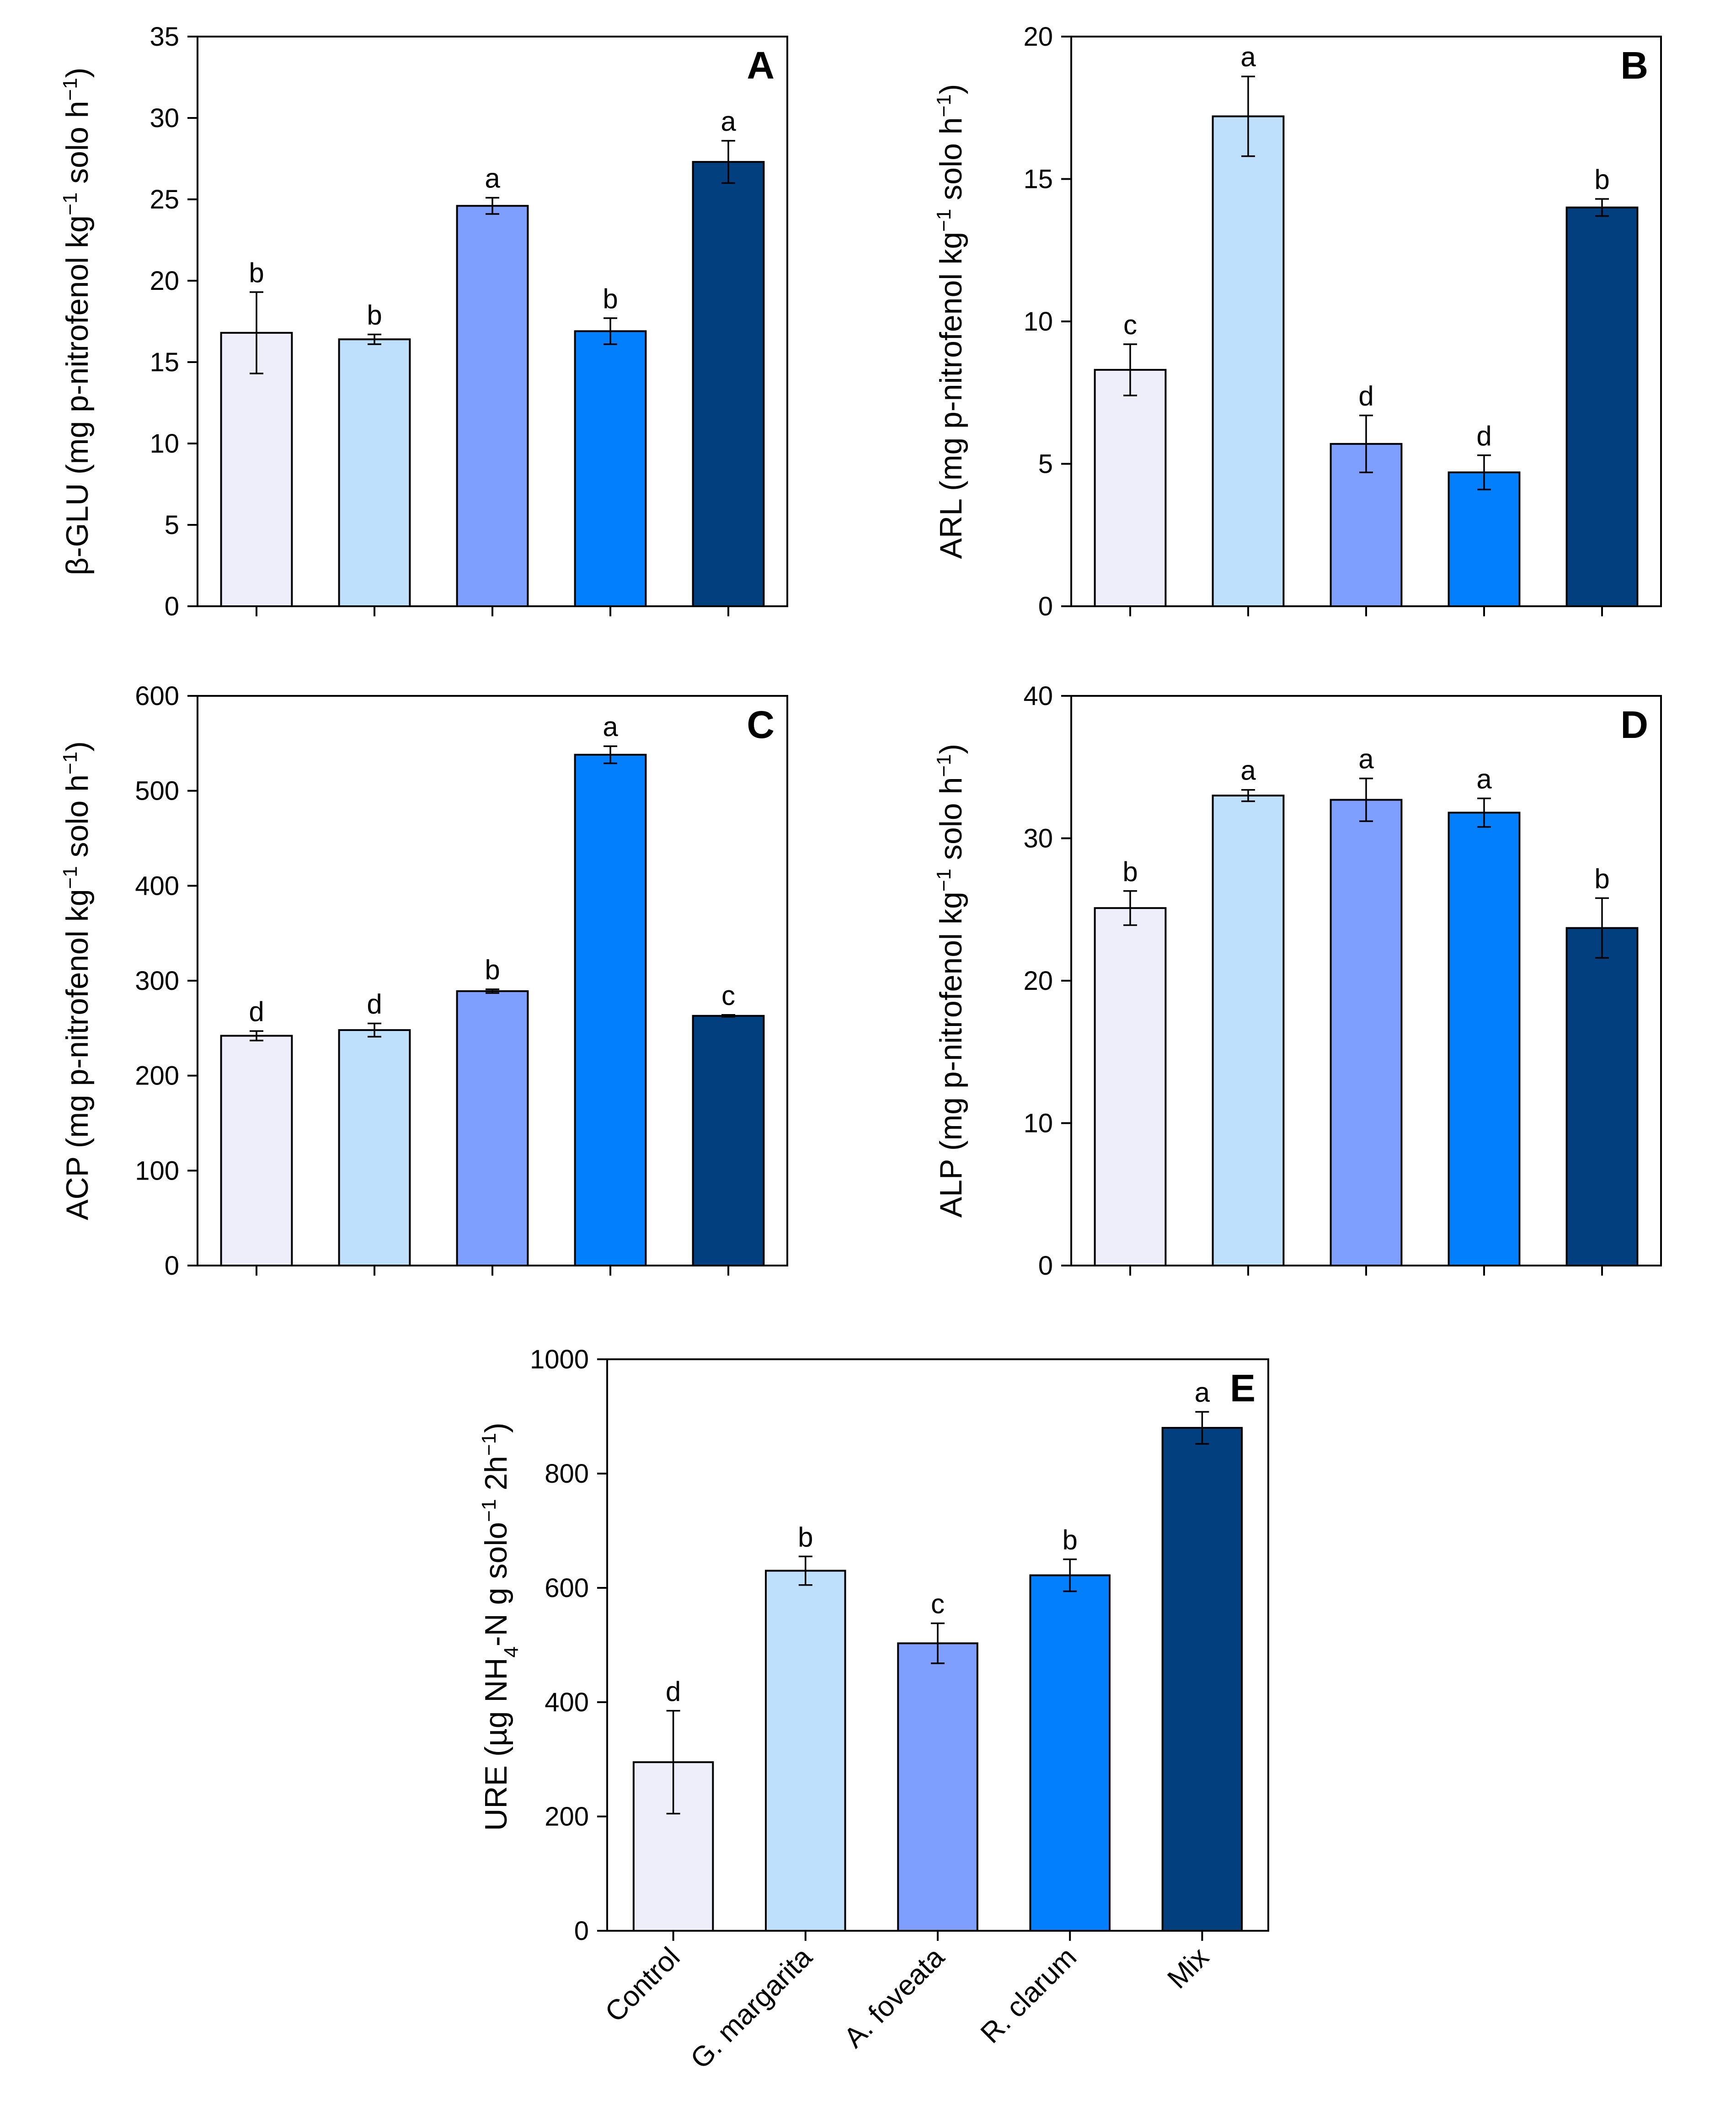 The height and width of the screenshot is (2110, 1736). What do you see at coordinates (1029, 1995) in the screenshot?
I see `x-category-label: R. clarum` at bounding box center [1029, 1995].